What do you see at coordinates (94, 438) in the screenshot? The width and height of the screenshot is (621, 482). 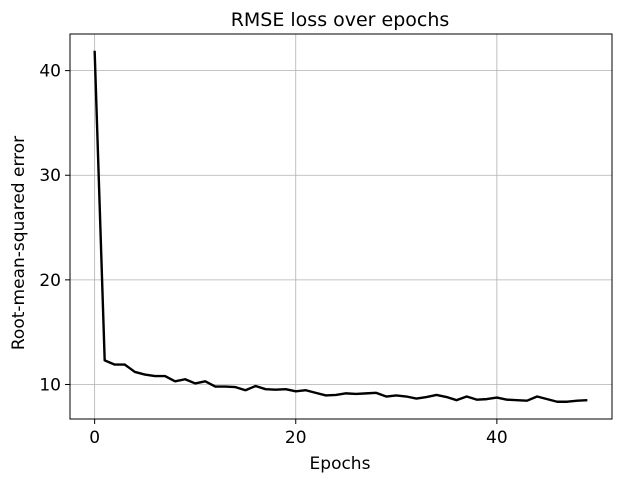 I see `x-tick-label: 0` at bounding box center [94, 438].